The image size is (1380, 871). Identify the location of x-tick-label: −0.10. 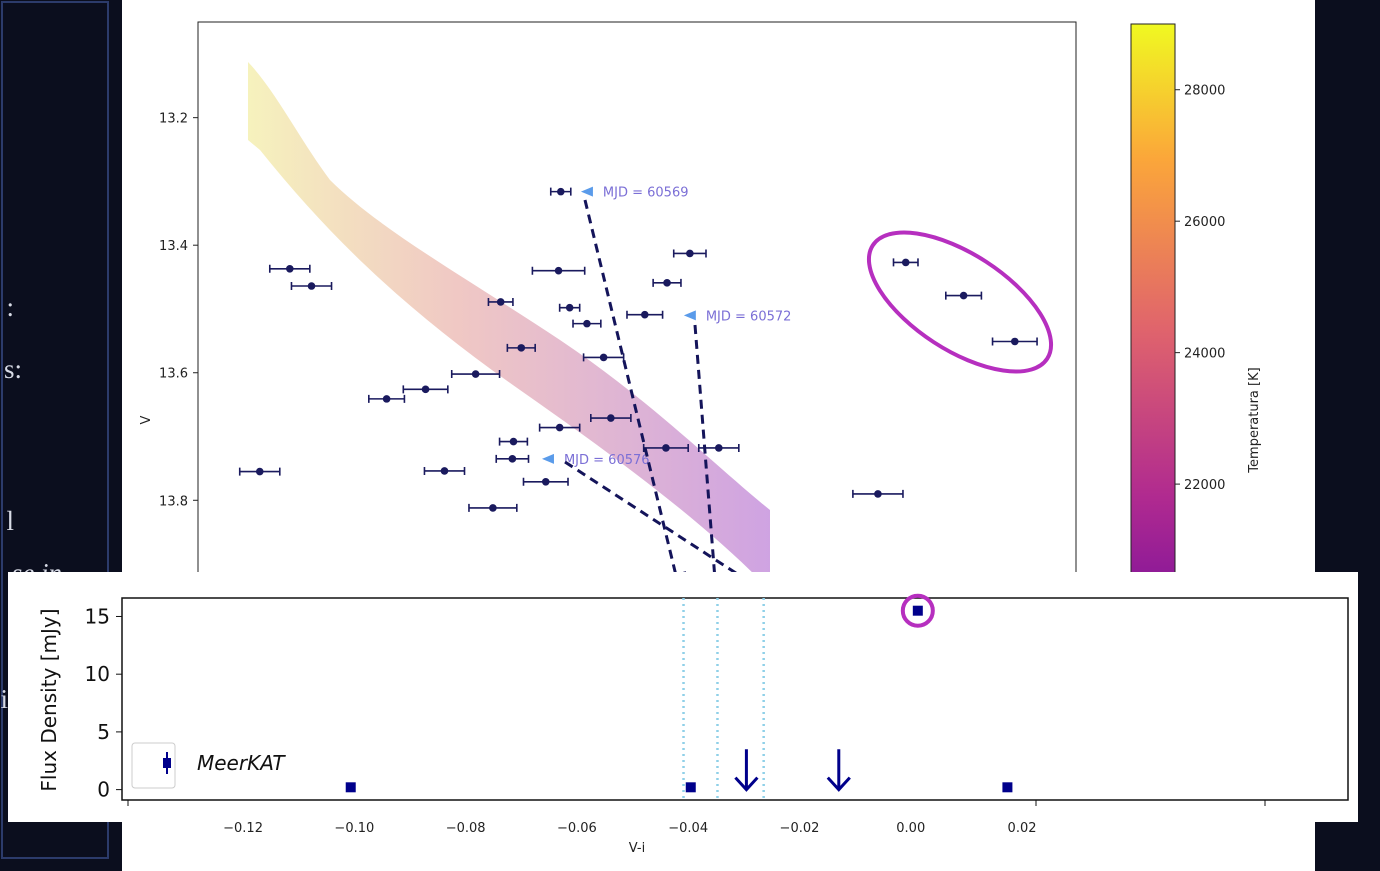
(354, 828).